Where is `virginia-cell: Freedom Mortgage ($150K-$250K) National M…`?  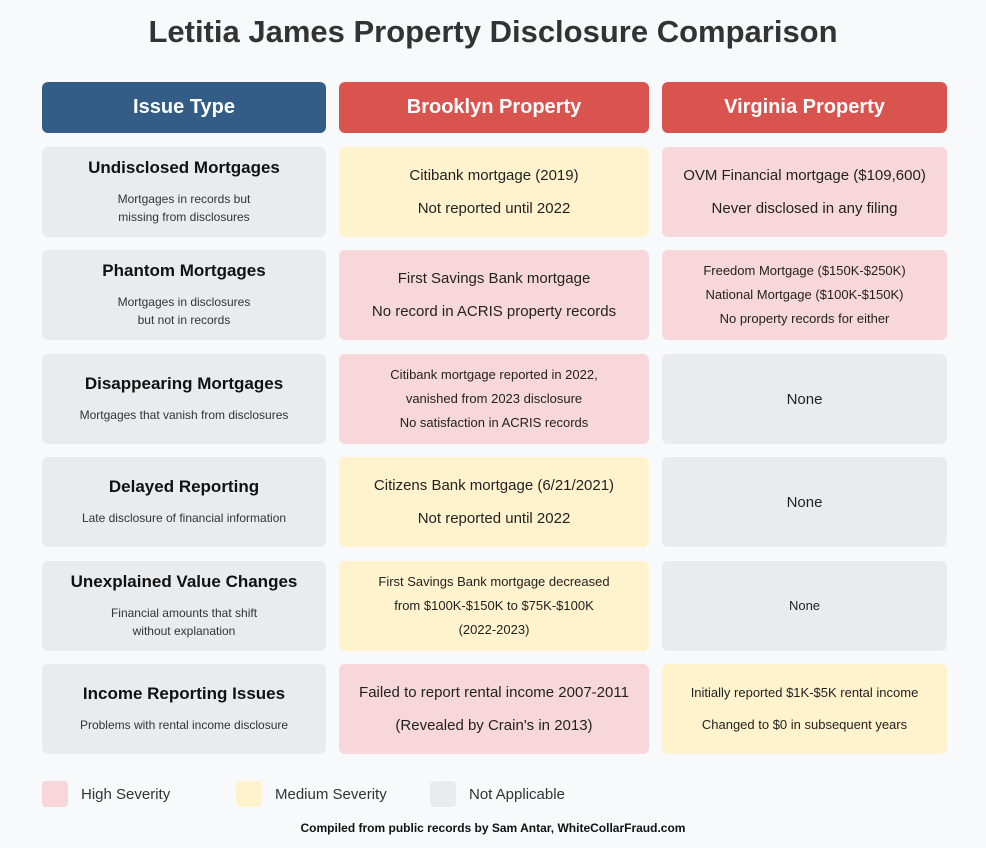 virginia-cell: Freedom Mortgage ($150K-$250K) National M… is located at coordinates (804, 295).